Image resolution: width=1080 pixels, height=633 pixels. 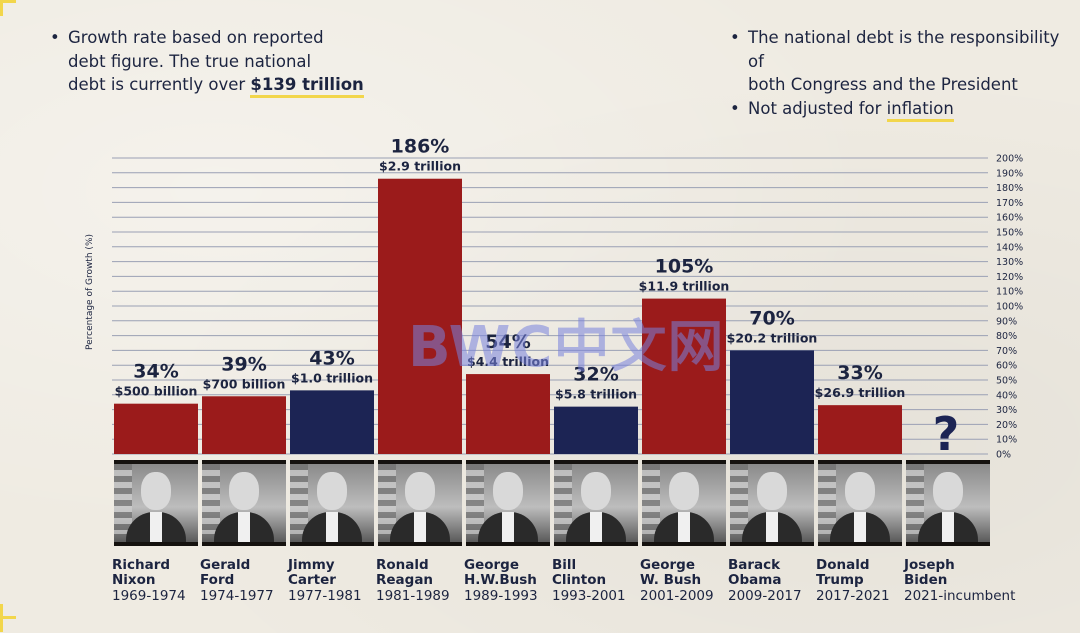 What do you see at coordinates (217, 580) in the screenshot?
I see `president-last-name: Ford` at bounding box center [217, 580].